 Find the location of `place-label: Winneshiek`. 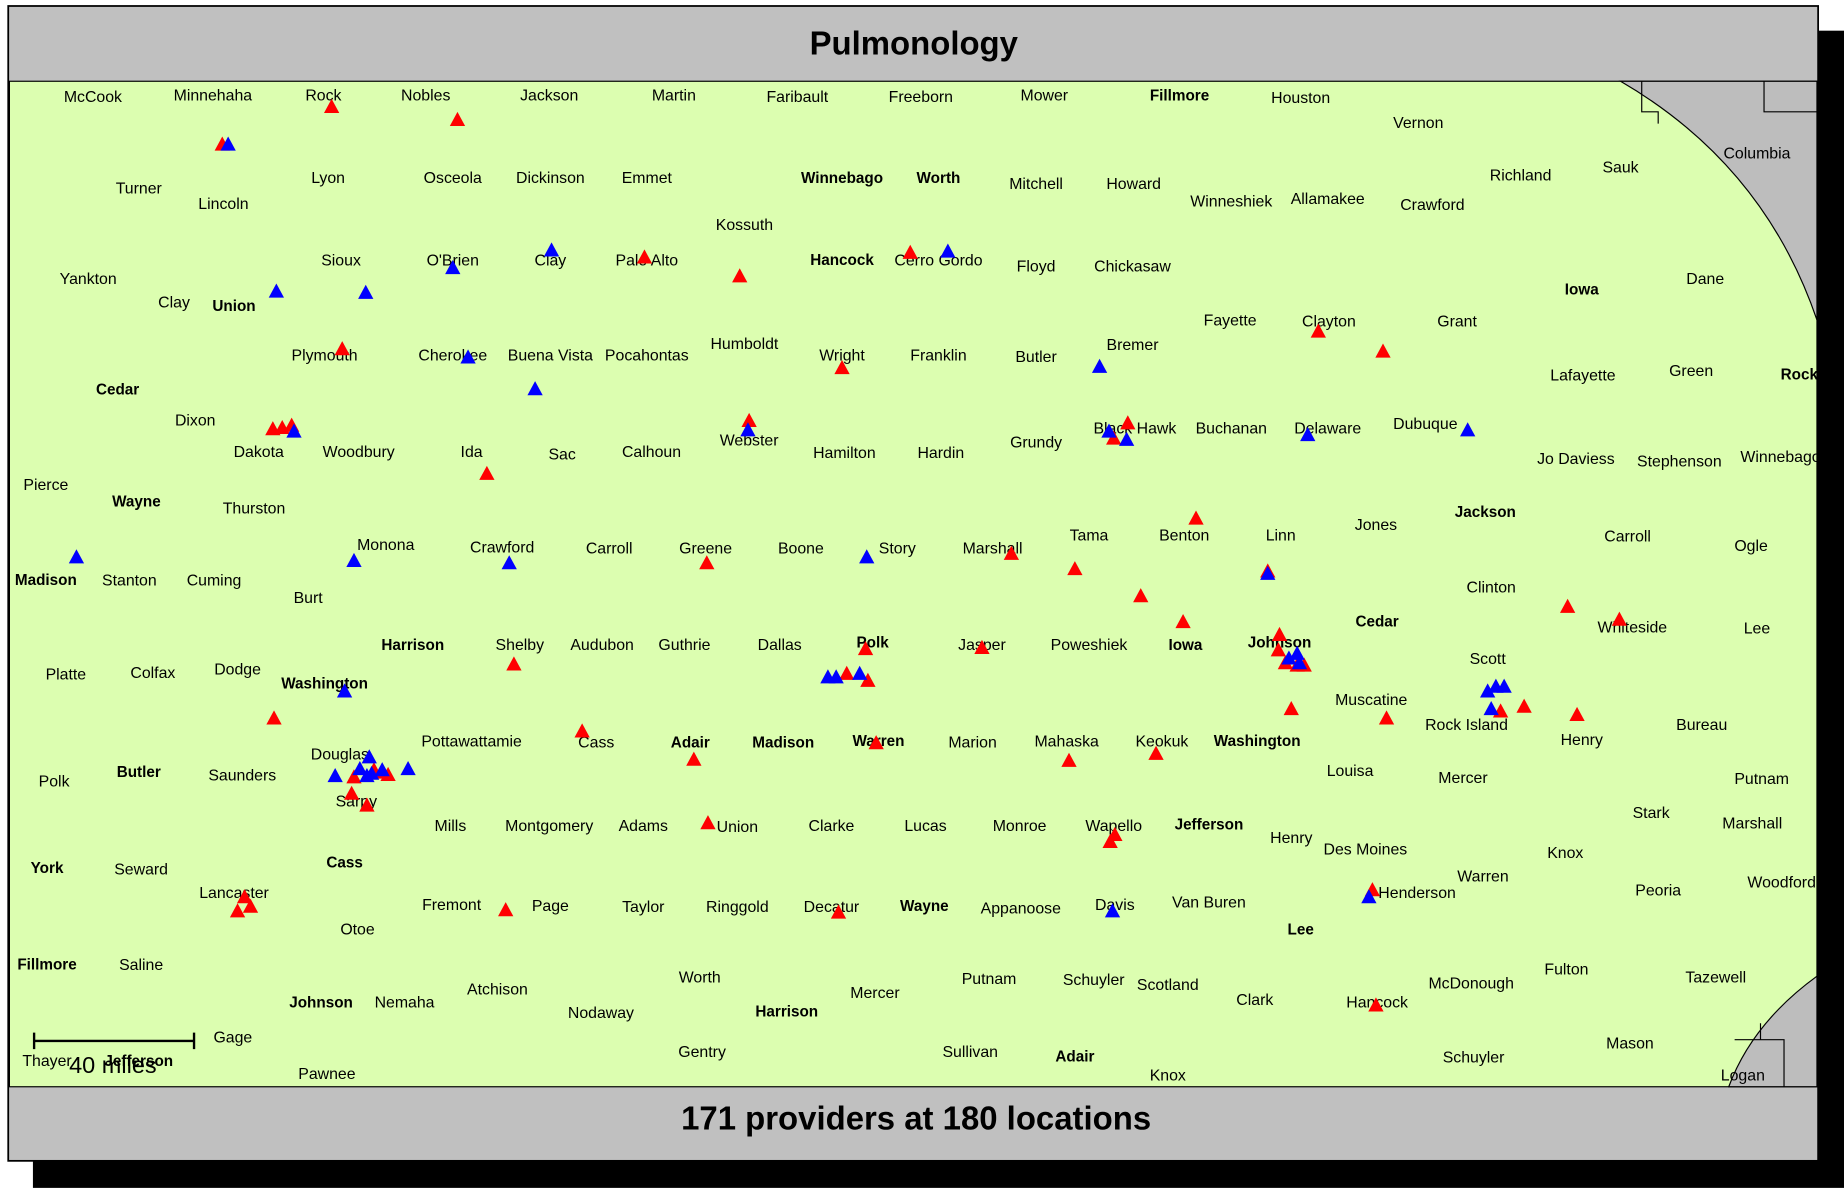

place-label: Winneshiek is located at coordinates (1231, 202).